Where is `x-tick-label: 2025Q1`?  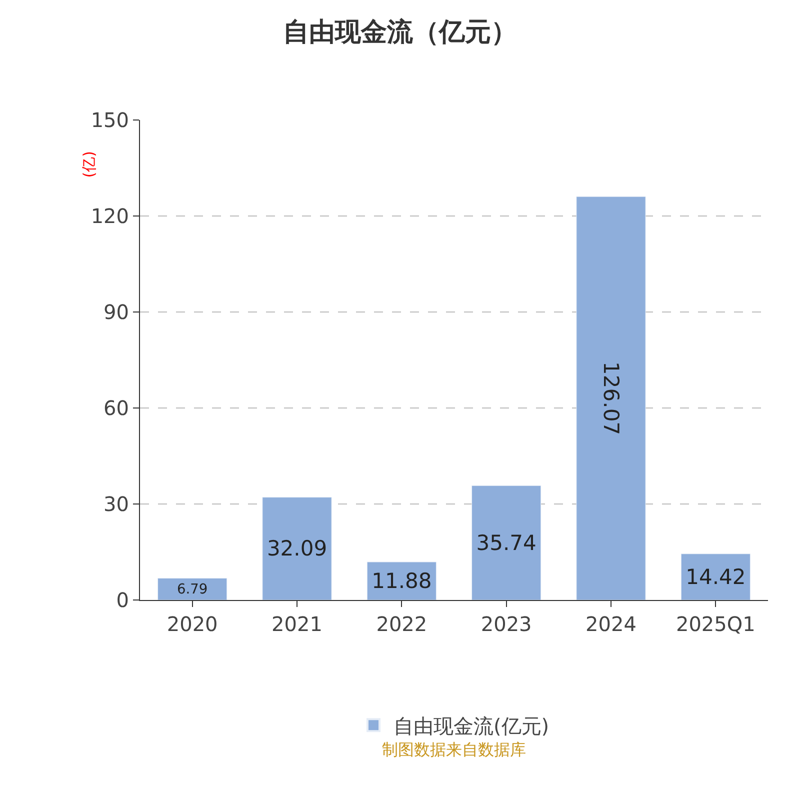 x-tick-label: 2025Q1 is located at coordinates (716, 624).